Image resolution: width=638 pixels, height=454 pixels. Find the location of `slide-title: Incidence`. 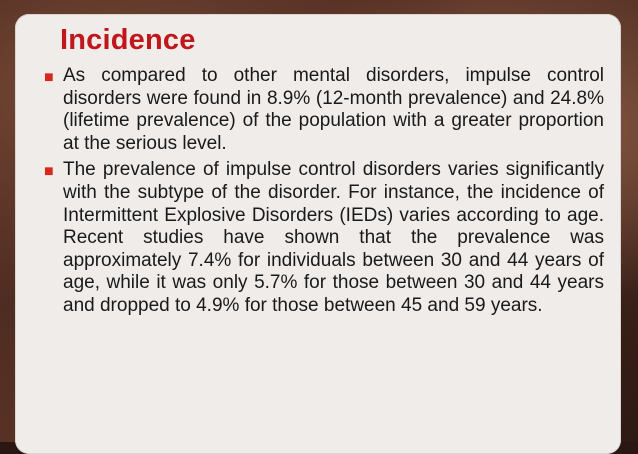

slide-title: Incidence is located at coordinates (128, 40).